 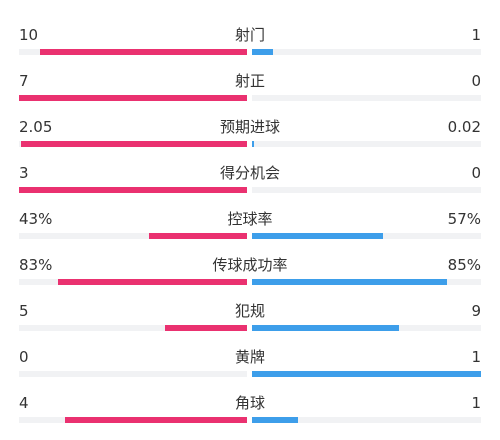 I want to click on stat-row: 角球 4 1, so click(x=250, y=417).